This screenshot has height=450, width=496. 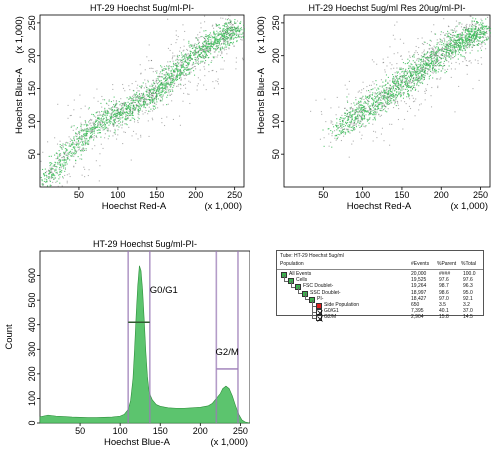 What do you see at coordinates (32, 154) in the screenshot?
I see `y-tick-label: 50` at bounding box center [32, 154].